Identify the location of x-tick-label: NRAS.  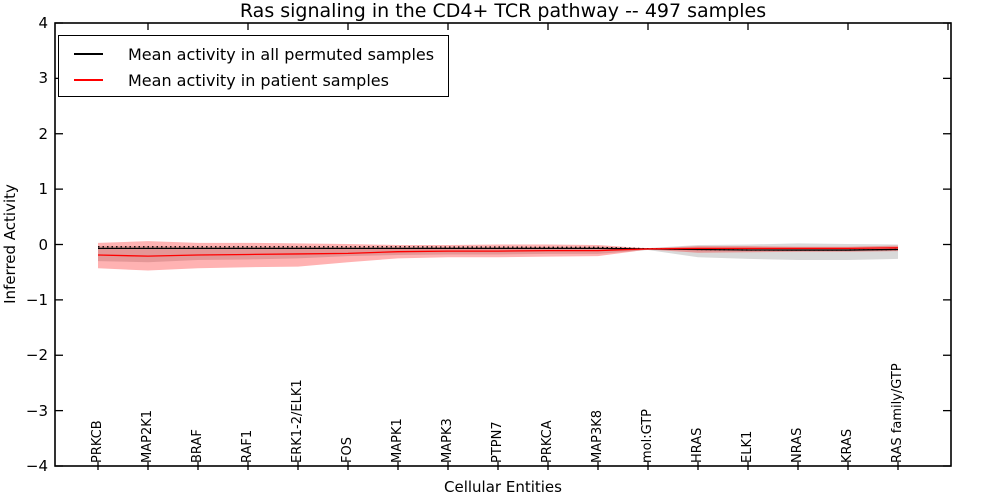
(797, 445).